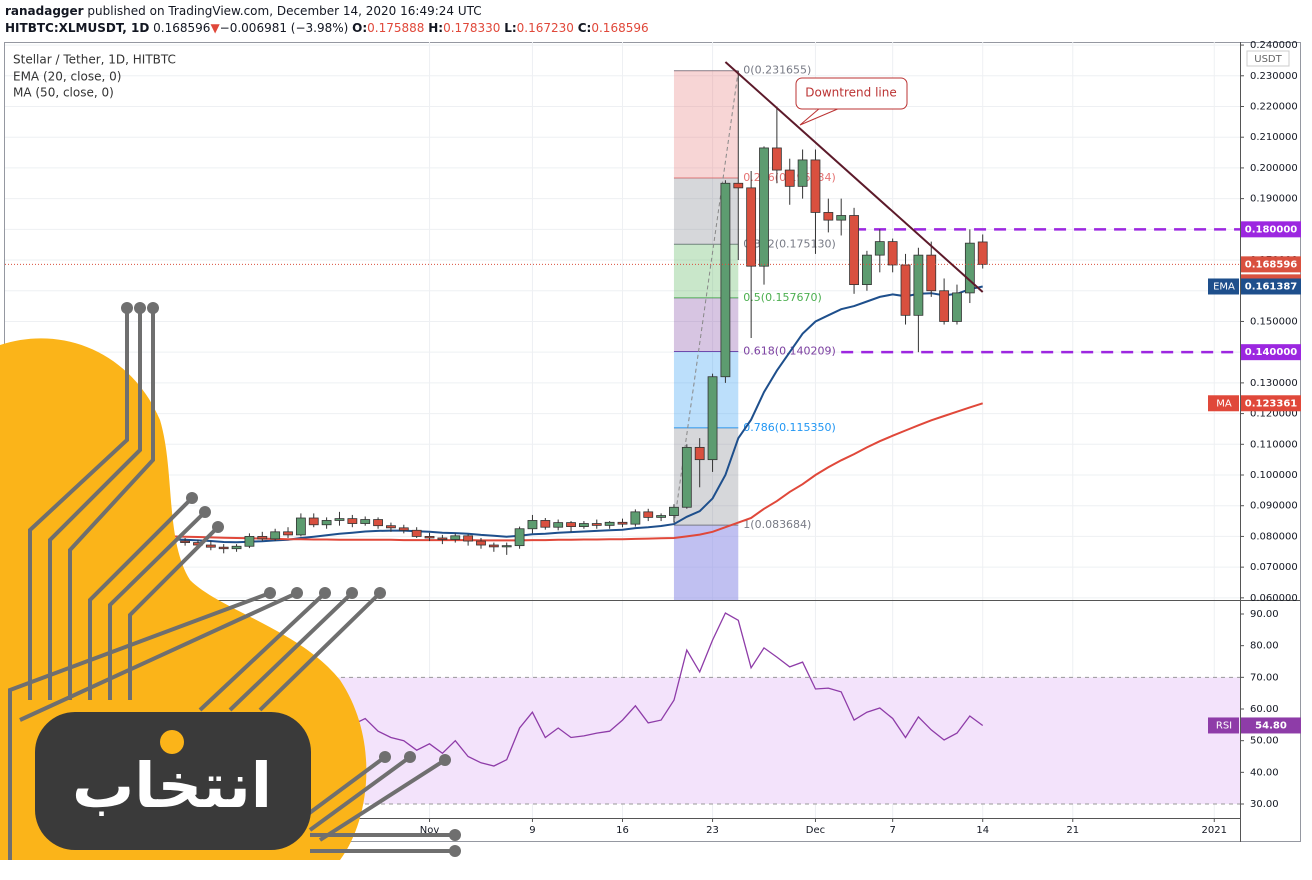 The height and width of the screenshot is (880, 1312). What do you see at coordinates (1274, 383) in the screenshot?
I see `y-tick-label: 0.130000` at bounding box center [1274, 383].